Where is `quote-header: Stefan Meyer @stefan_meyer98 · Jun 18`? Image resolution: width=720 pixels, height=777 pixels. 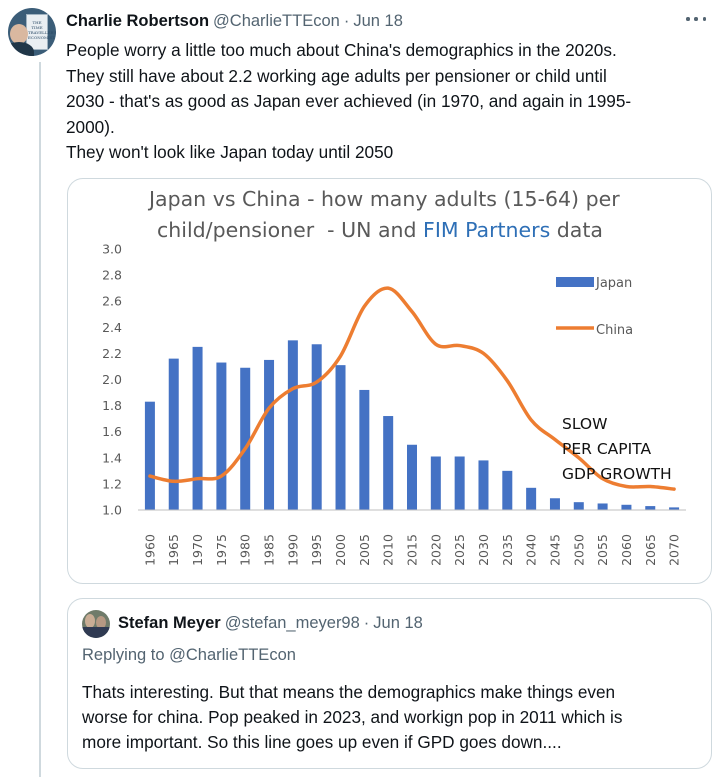 quote-header: Stefan Meyer @stefan_meyer98 · Jun 18 is located at coordinates (270, 623).